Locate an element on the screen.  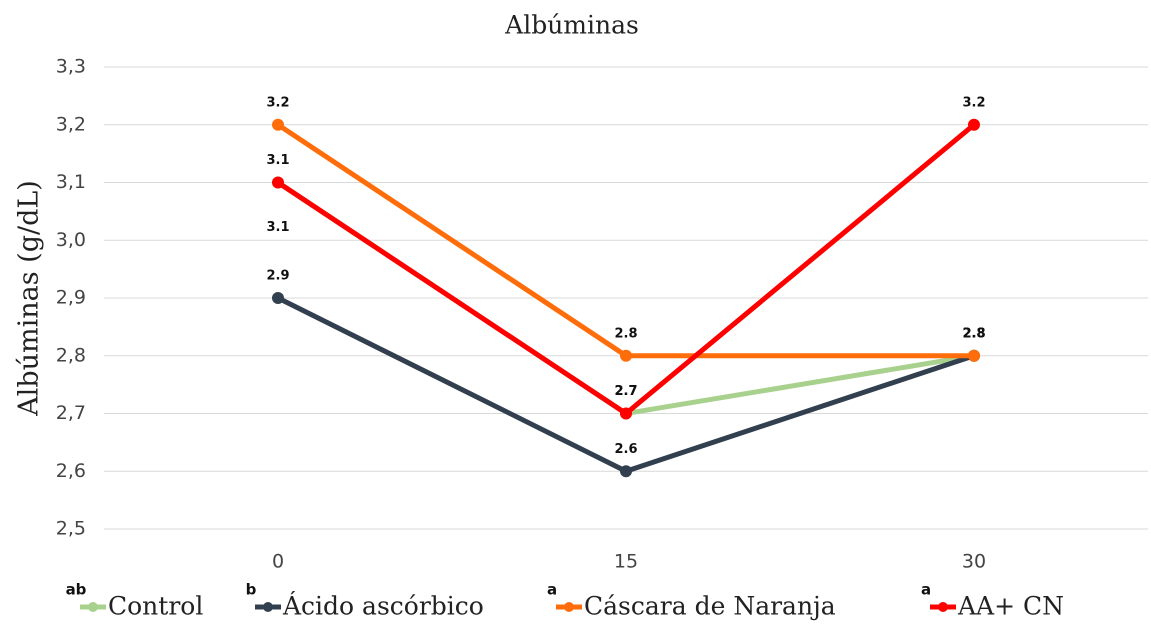
legend-label: Ácido ascórbico is located at coordinates (383, 606).